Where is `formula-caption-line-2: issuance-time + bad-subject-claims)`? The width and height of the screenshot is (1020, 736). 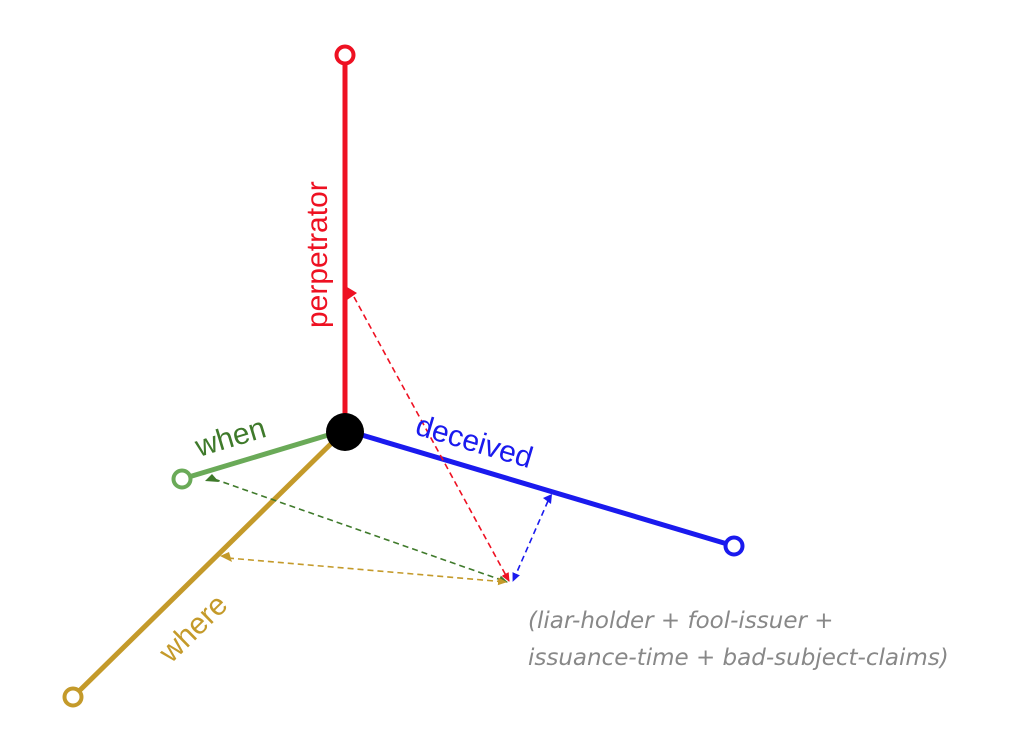
formula-caption-line-2: issuance-time + bad-subject-claims) is located at coordinates (738, 658).